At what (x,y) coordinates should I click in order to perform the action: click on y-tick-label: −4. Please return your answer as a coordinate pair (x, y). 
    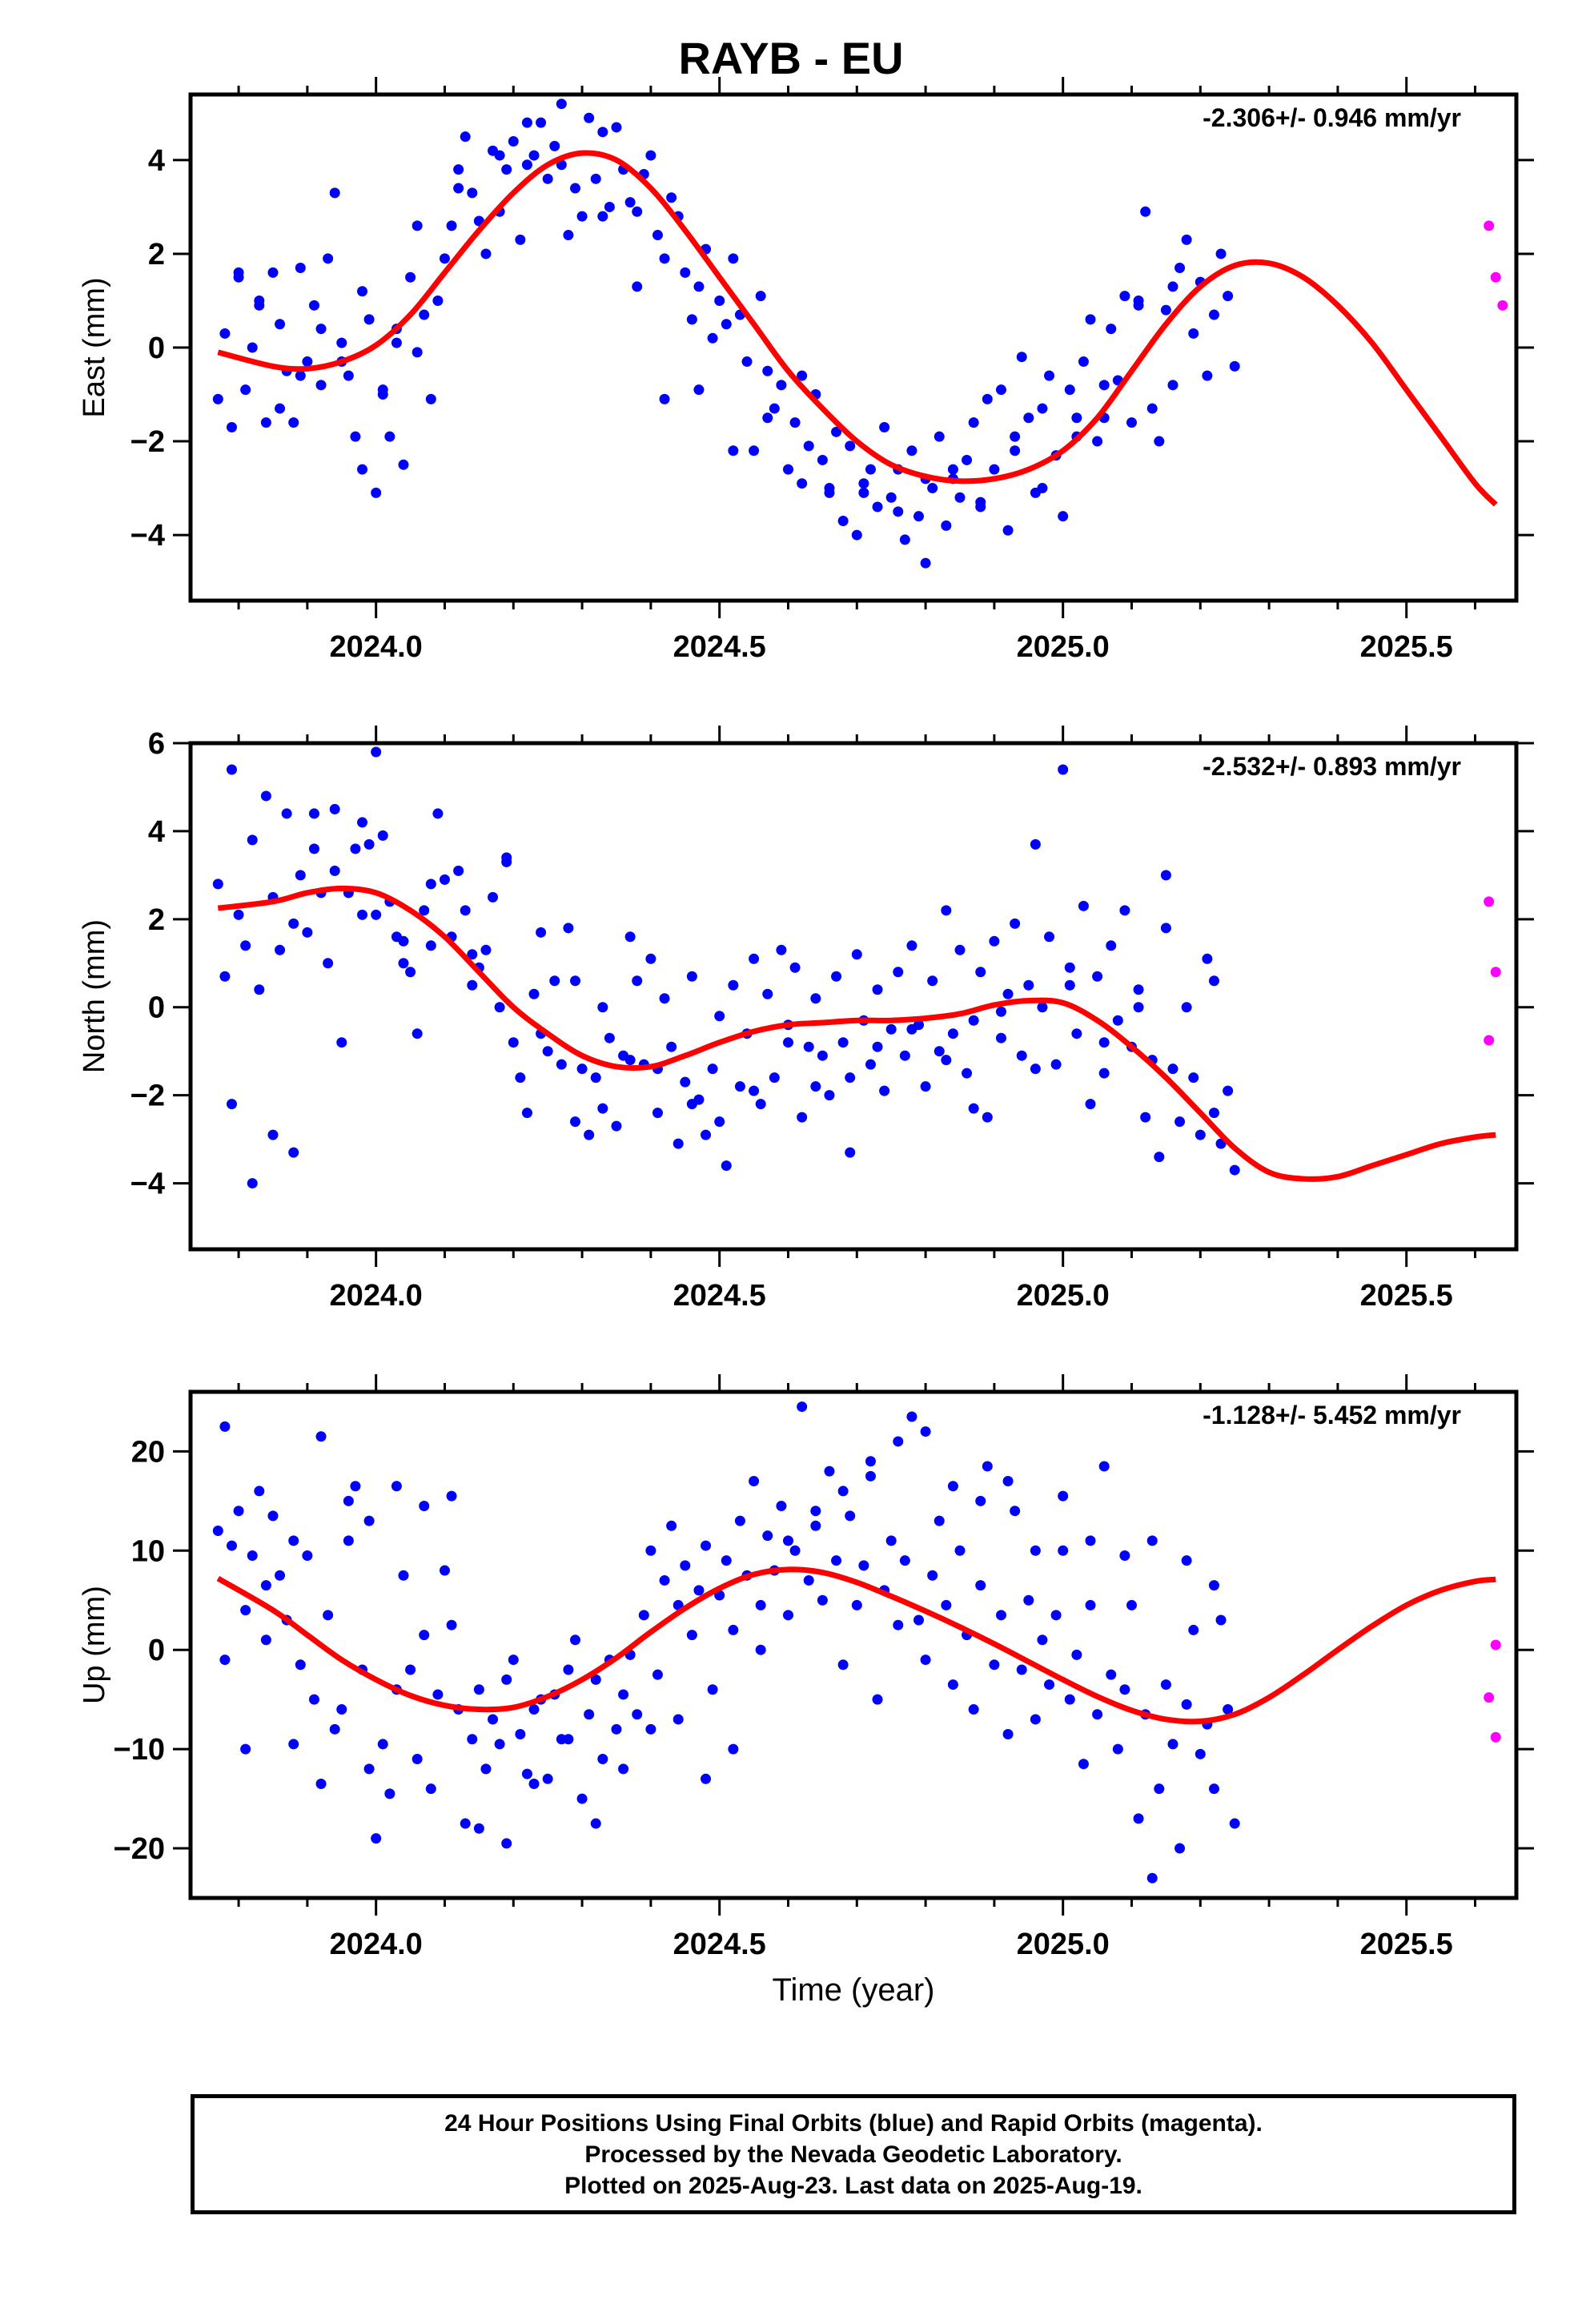
    Looking at the image, I should click on (147, 536).